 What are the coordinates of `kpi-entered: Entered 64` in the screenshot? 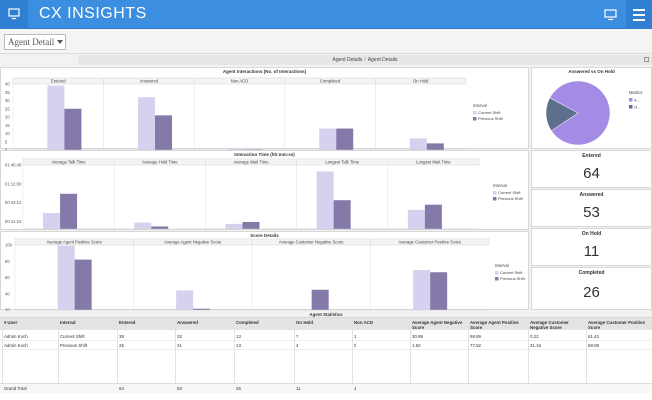 It's located at (591, 169).